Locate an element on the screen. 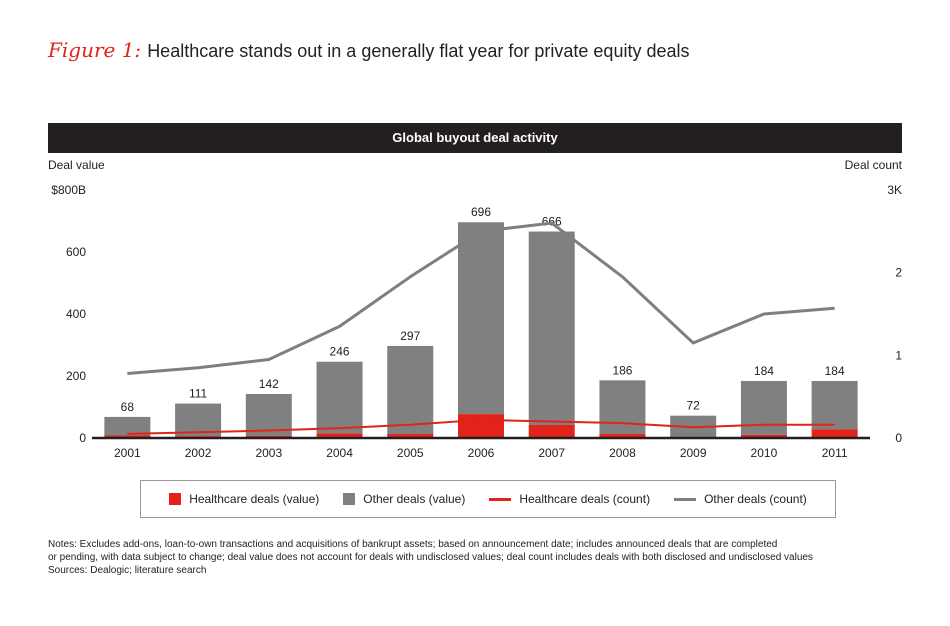 Image resolution: width=950 pixels, height=626 pixels. x-tick-2009: 2009 is located at coordinates (693, 453).